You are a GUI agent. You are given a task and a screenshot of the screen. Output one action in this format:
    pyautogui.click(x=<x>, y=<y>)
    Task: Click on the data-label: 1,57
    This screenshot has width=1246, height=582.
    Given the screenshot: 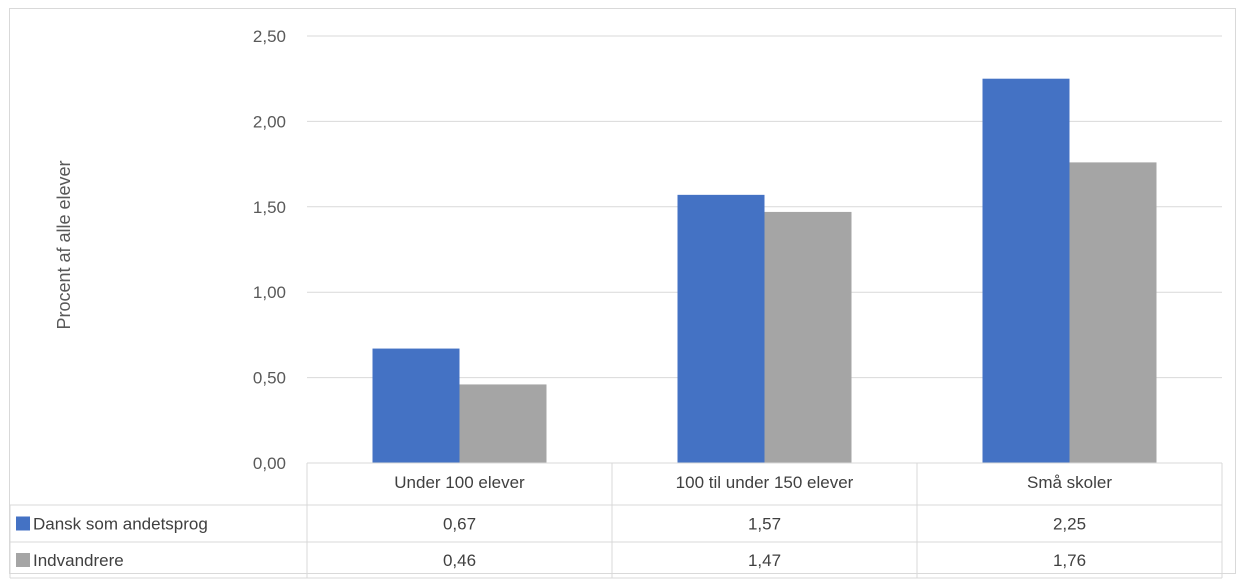 What is the action you would take?
    pyautogui.click(x=764, y=524)
    